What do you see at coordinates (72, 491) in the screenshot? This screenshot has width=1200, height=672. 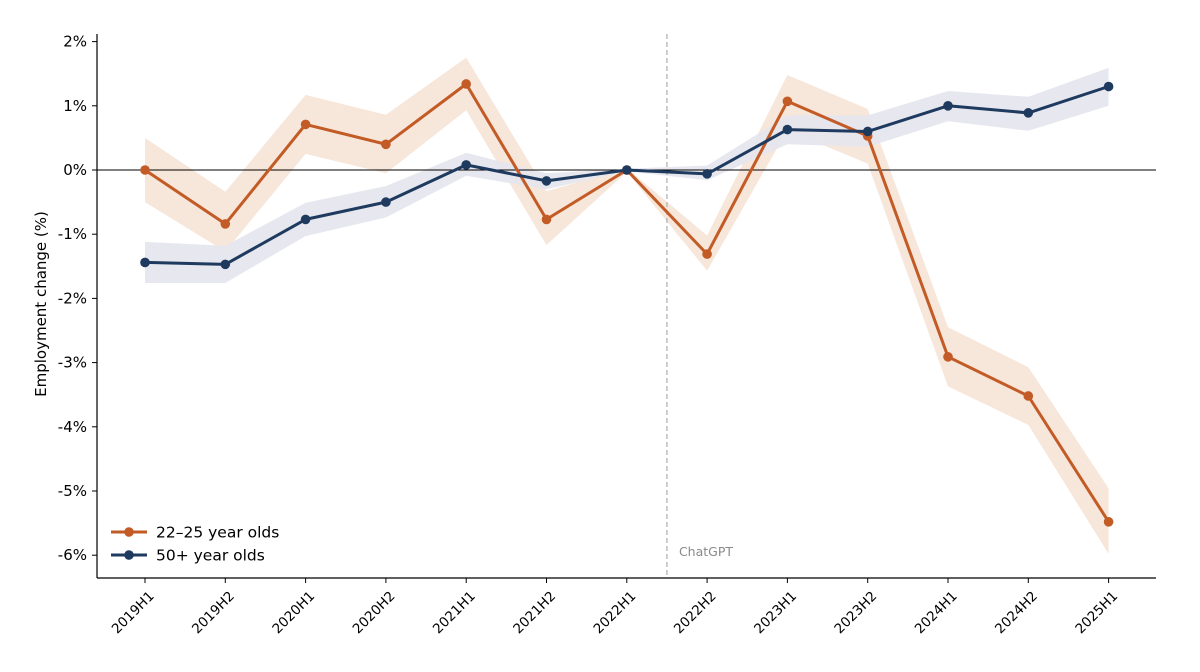 I see `y-tick-label: -5%` at bounding box center [72, 491].